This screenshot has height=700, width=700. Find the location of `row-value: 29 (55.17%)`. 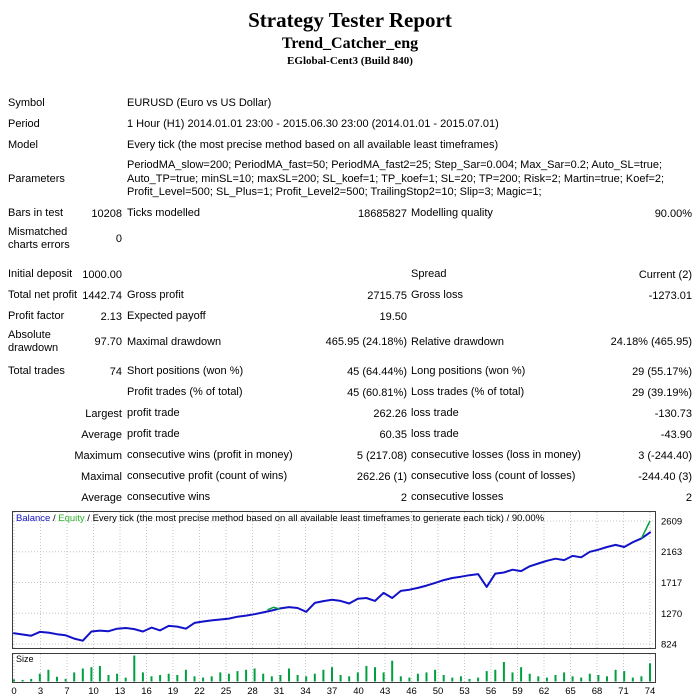

row-value: 29 (55.17%) is located at coordinates (662, 371).